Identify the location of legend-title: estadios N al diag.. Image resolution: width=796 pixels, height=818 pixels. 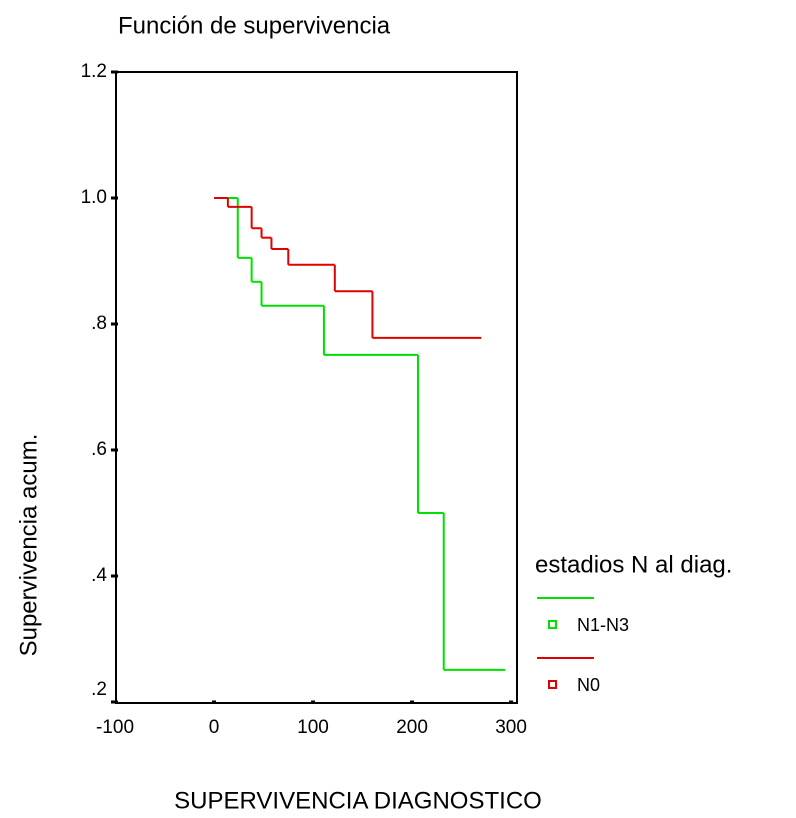
(633, 564).